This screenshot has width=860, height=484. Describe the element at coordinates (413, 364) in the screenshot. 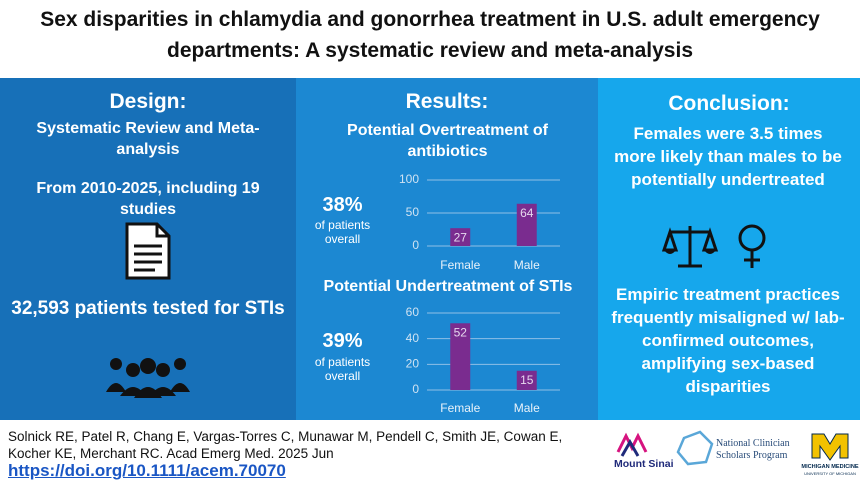

I see `y-tick-label: 20` at that location.